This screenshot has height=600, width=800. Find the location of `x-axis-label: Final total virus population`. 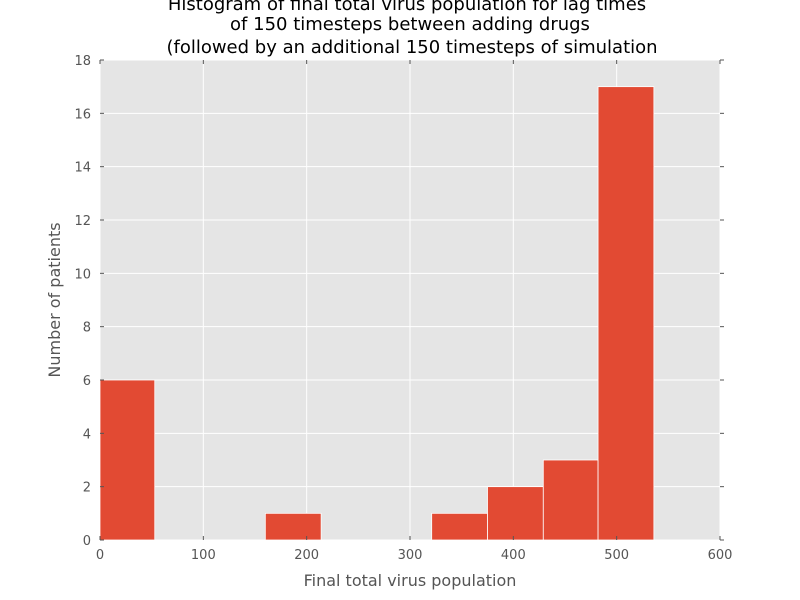

x-axis-label: Final total virus population is located at coordinates (410, 580).